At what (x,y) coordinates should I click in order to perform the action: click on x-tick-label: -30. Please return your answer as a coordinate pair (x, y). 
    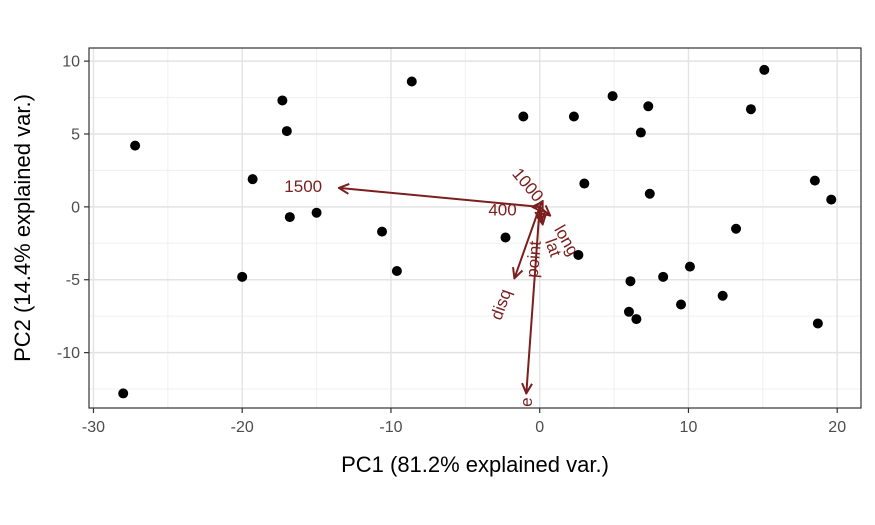
    Looking at the image, I should click on (93, 427).